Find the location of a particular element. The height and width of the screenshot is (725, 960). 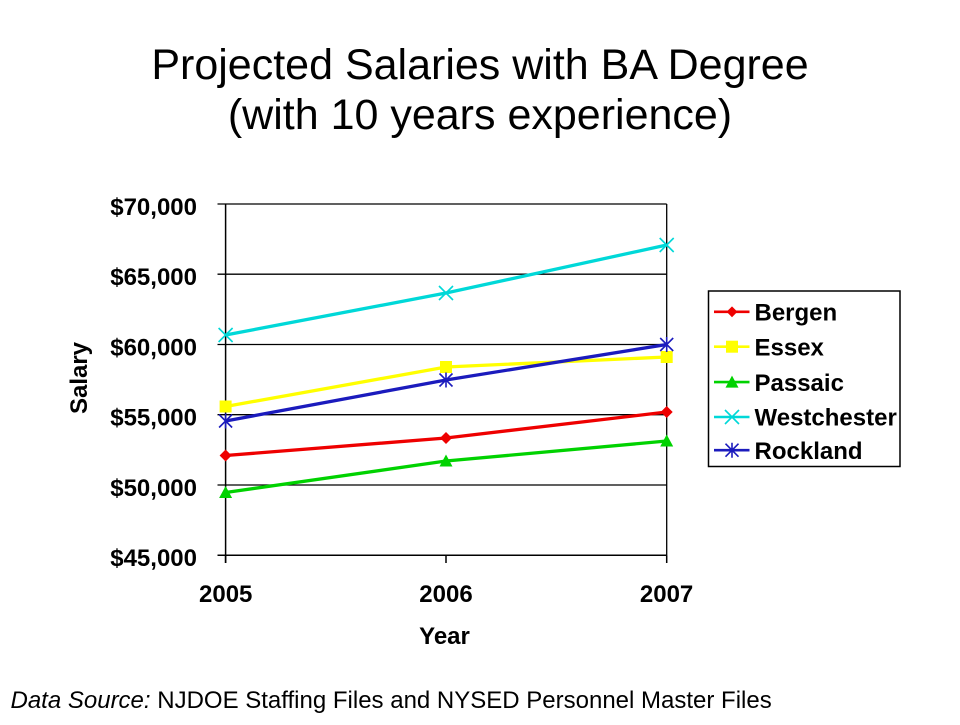

svg-text: Year is located at coordinates (444, 636).